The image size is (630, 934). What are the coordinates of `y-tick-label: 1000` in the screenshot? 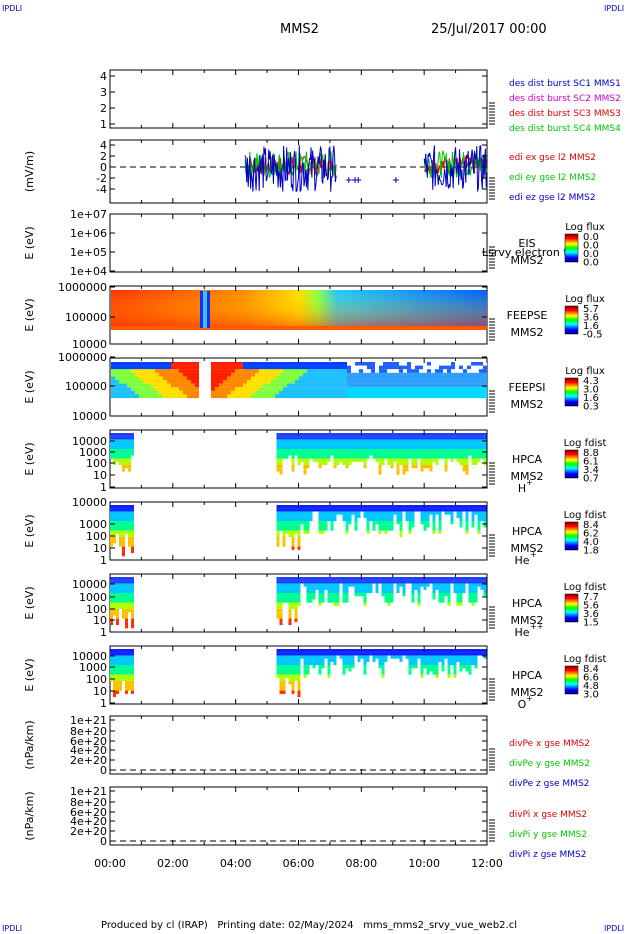 It's located at (93, 597).